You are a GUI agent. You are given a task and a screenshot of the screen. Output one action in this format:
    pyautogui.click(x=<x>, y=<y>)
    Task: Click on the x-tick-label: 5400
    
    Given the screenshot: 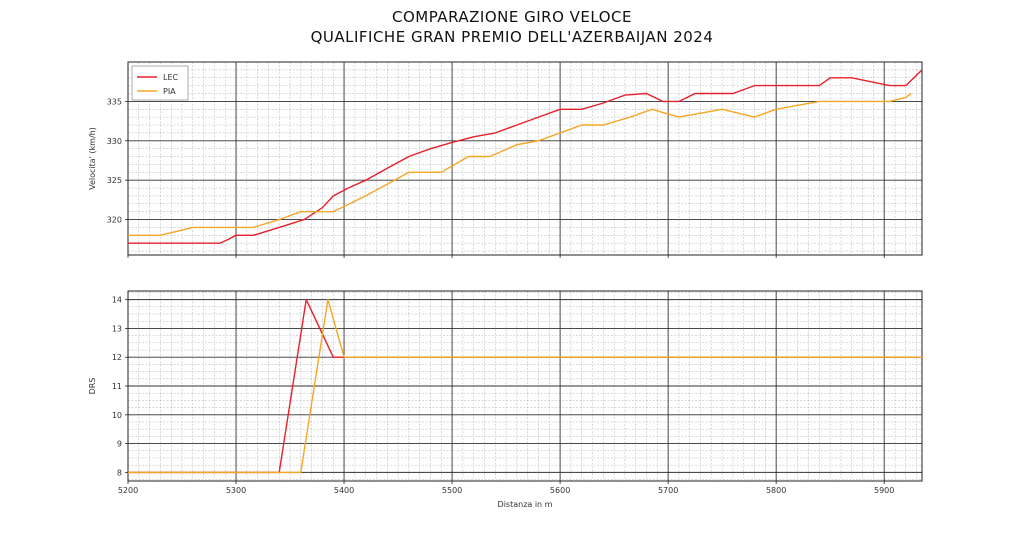 What is the action you would take?
    pyautogui.click(x=344, y=490)
    